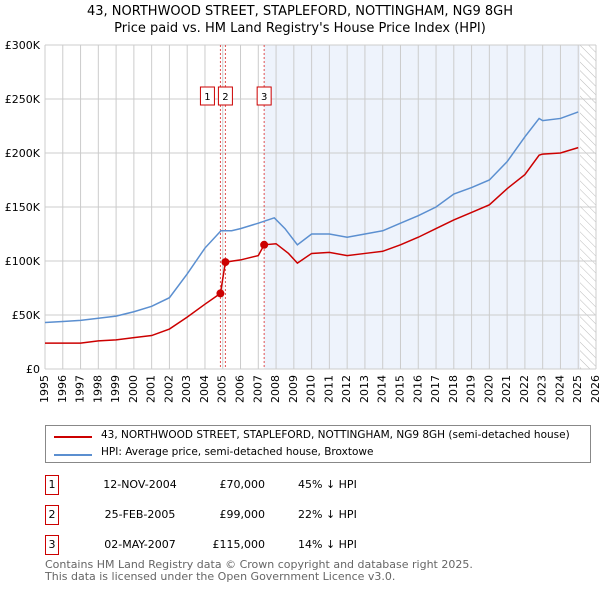 The width and height of the screenshot is (600, 590). What do you see at coordinates (52, 485) in the screenshot?
I see `sale-marker-label: 1` at bounding box center [52, 485].